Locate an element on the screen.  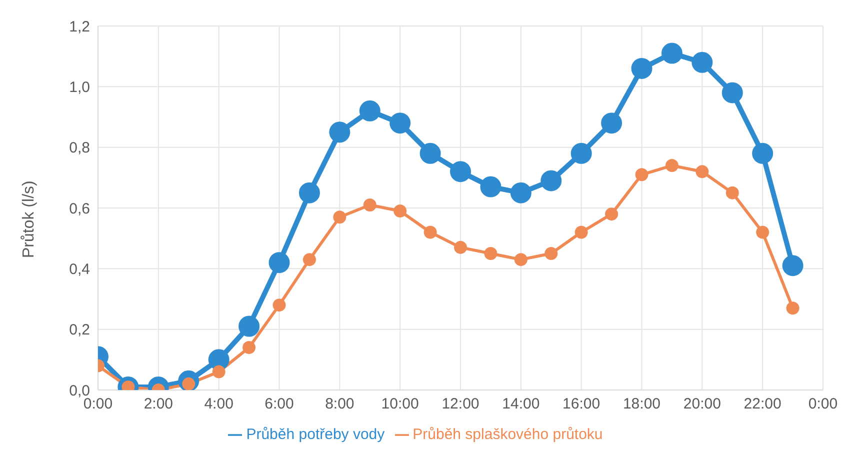
y-tick-label: 0,8 is located at coordinates (79, 148).